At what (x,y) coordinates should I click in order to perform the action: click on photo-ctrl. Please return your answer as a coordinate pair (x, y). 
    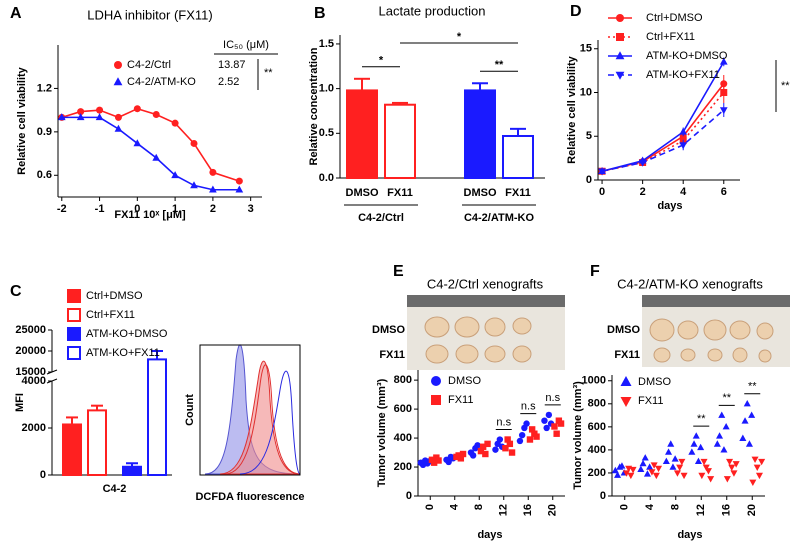
    Looking at the image, I should click on (486, 332).